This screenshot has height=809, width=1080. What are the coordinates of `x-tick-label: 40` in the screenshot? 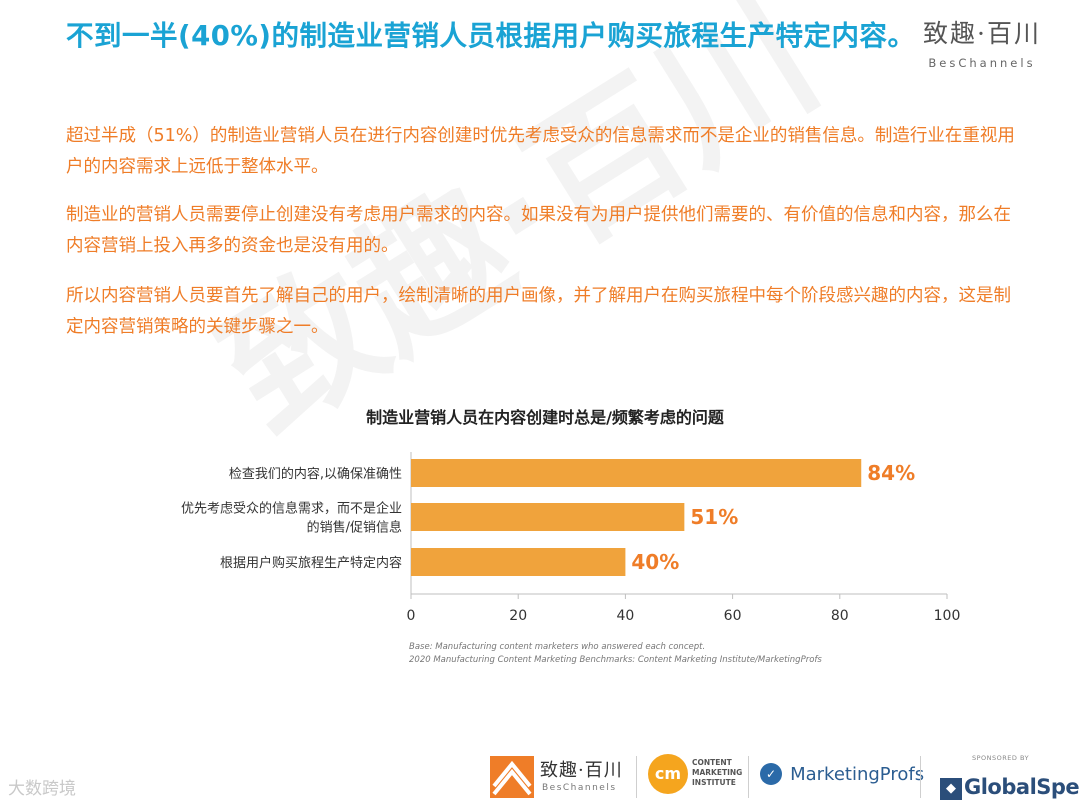 It's located at (625, 616).